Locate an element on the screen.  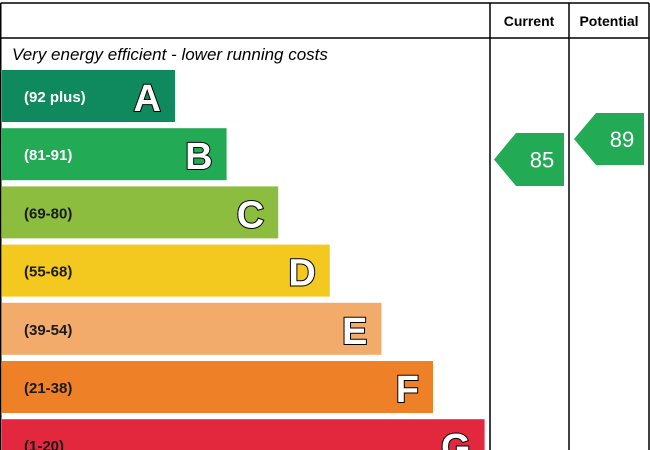
current-rating-arrow: 85 is located at coordinates (529, 159).